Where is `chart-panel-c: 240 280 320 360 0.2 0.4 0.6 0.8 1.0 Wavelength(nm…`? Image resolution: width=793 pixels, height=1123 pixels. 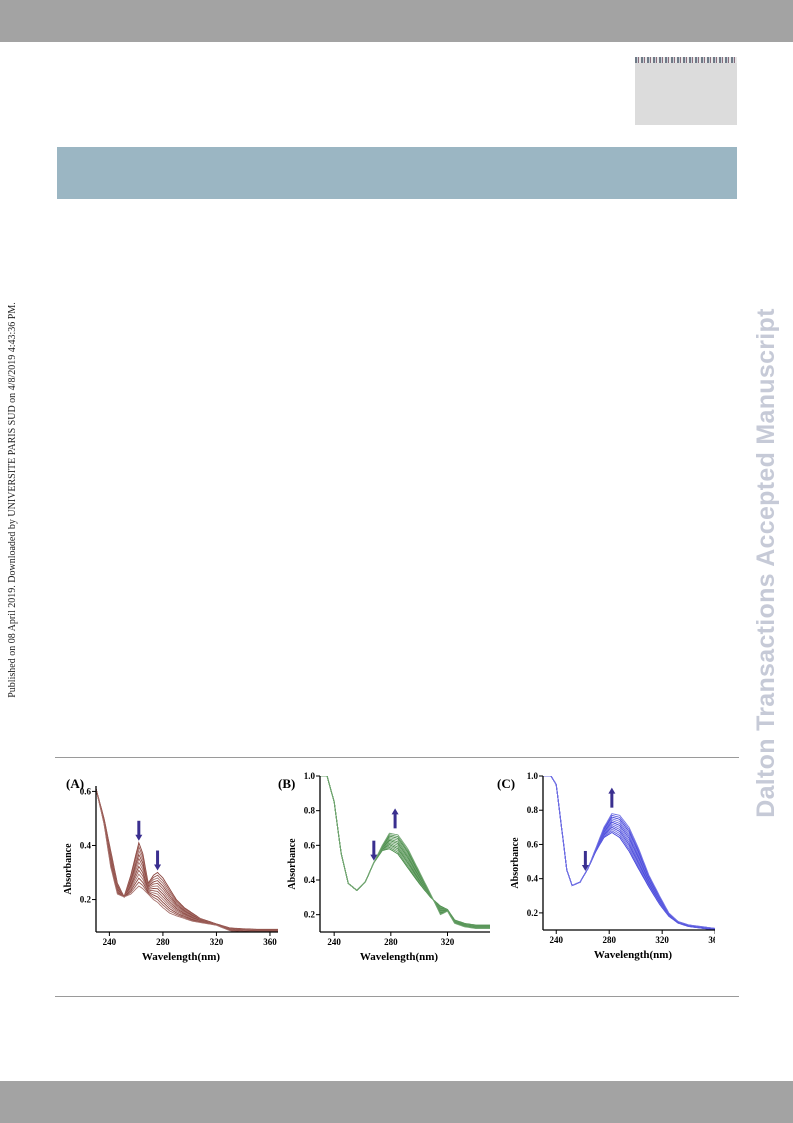 chart-panel-c: 240 280 320 360 0.2 0.4 0.6 0.8 1.0 Wavelength(nm… is located at coordinates (606, 866).